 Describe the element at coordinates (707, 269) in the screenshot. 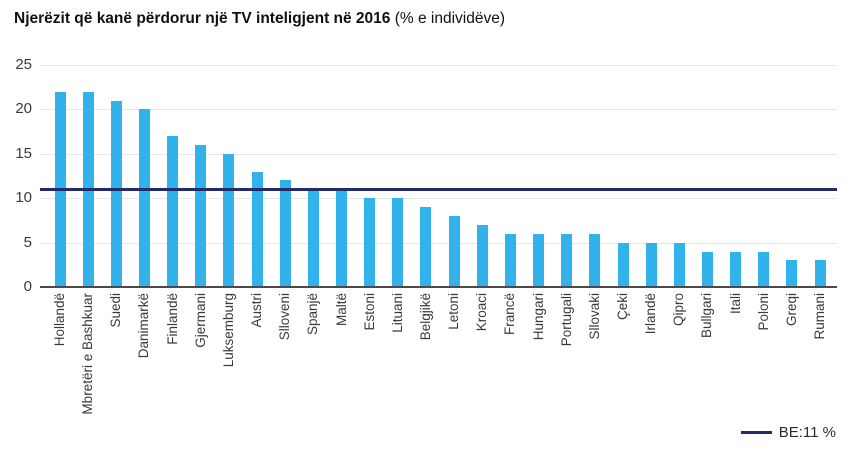

I see `bar-Bullgari` at that location.